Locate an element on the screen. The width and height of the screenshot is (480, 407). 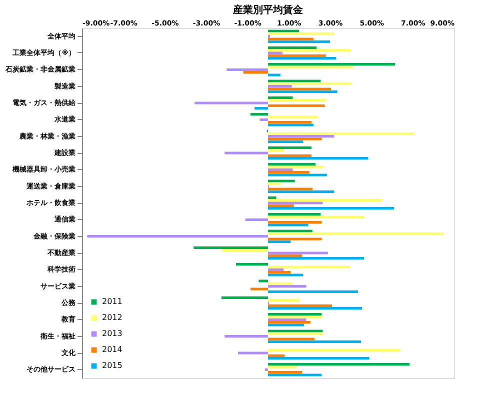
legend-label: 2013 is located at coordinates (112, 333).